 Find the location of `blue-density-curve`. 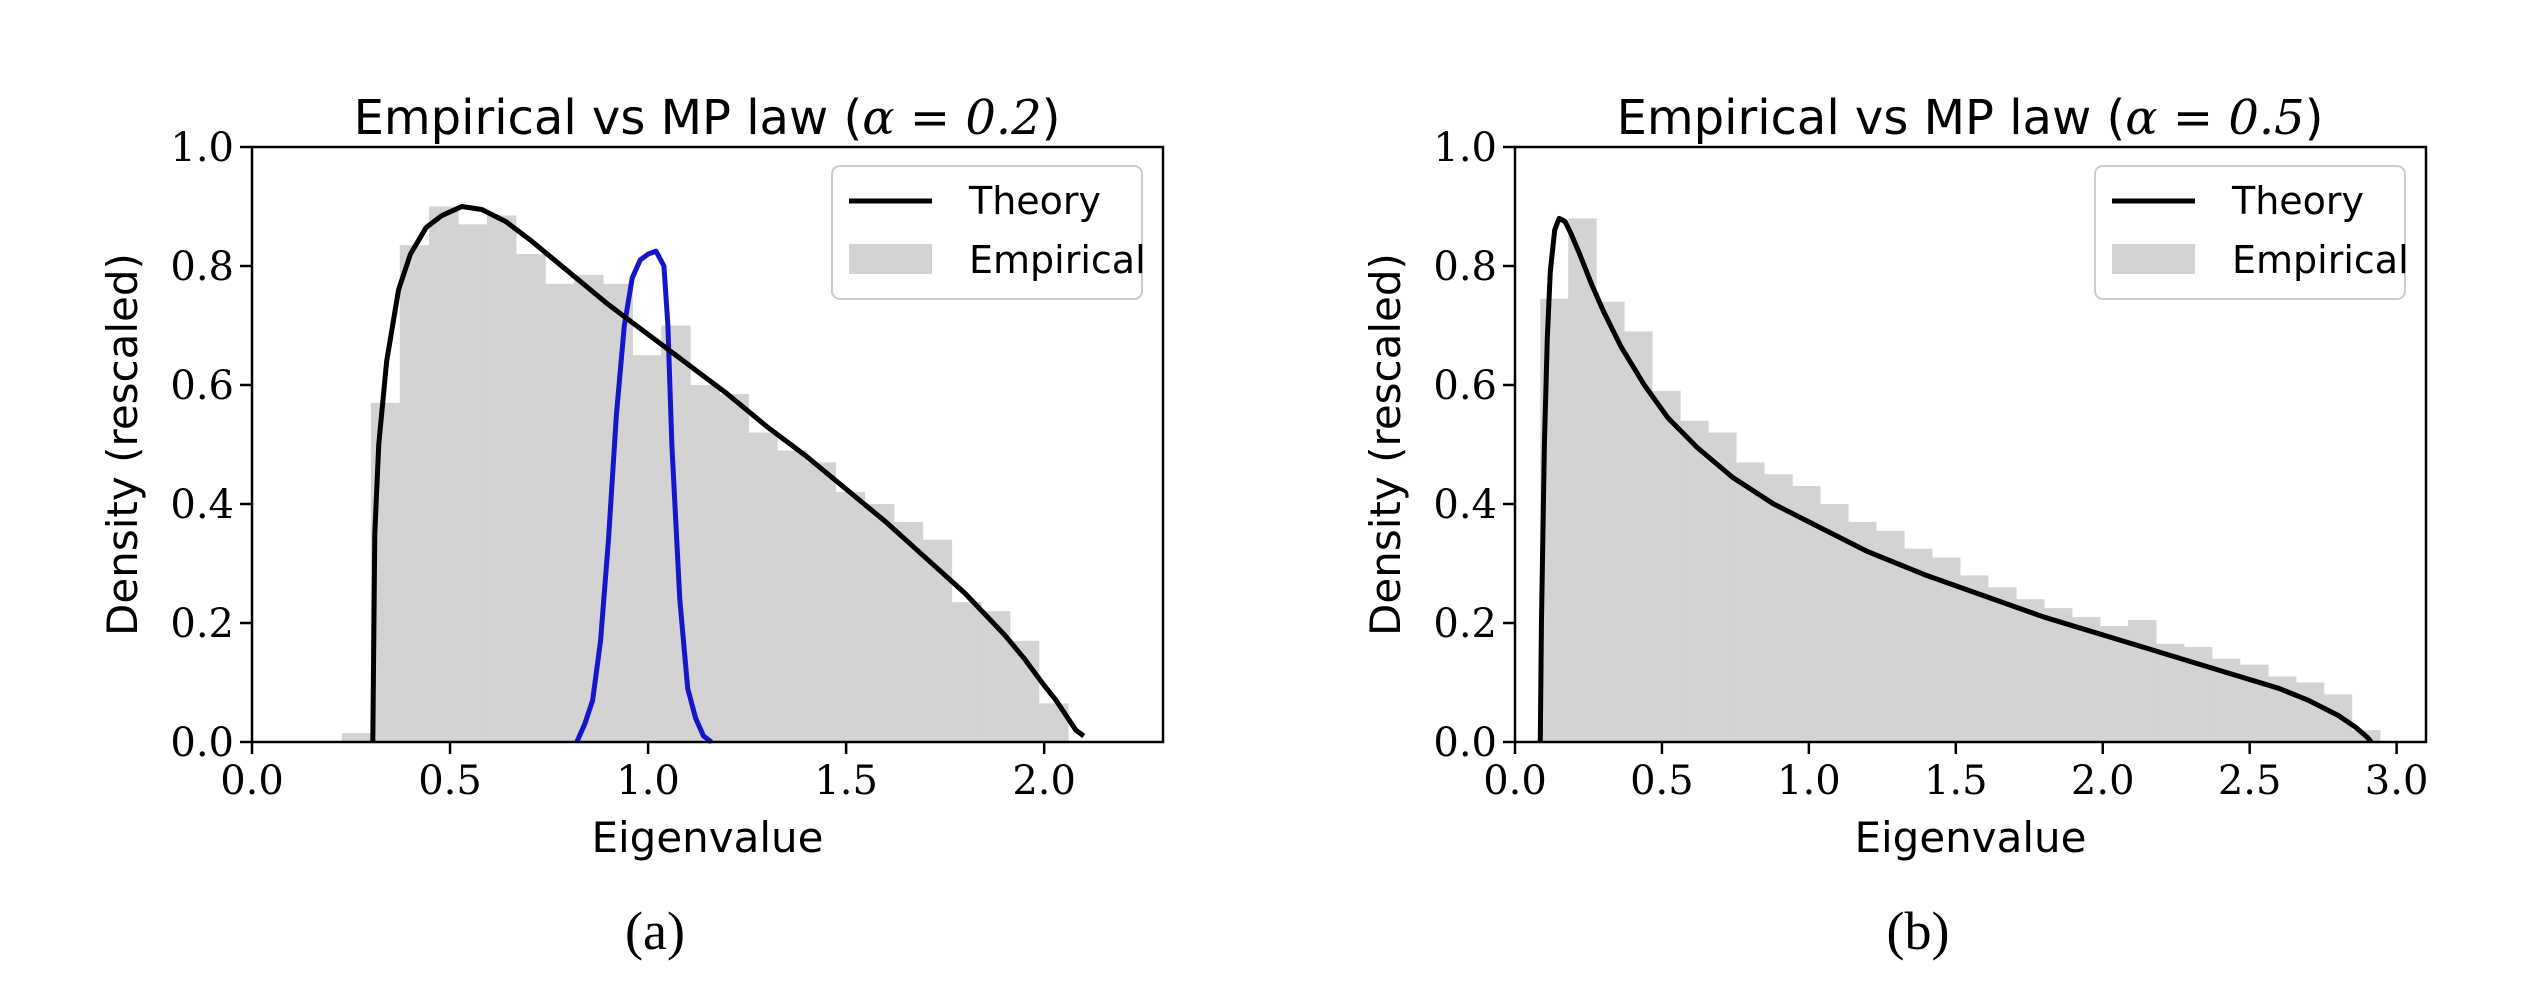

blue-density-curve is located at coordinates (643, 496).